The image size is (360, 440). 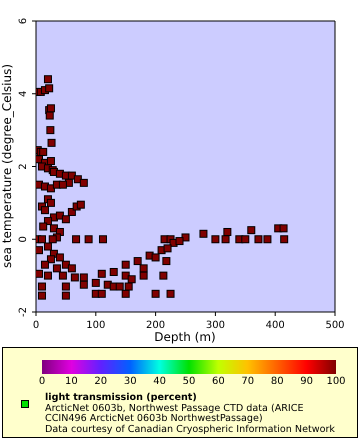 I want to click on y-tick-label: 2, so click(x=23, y=166).